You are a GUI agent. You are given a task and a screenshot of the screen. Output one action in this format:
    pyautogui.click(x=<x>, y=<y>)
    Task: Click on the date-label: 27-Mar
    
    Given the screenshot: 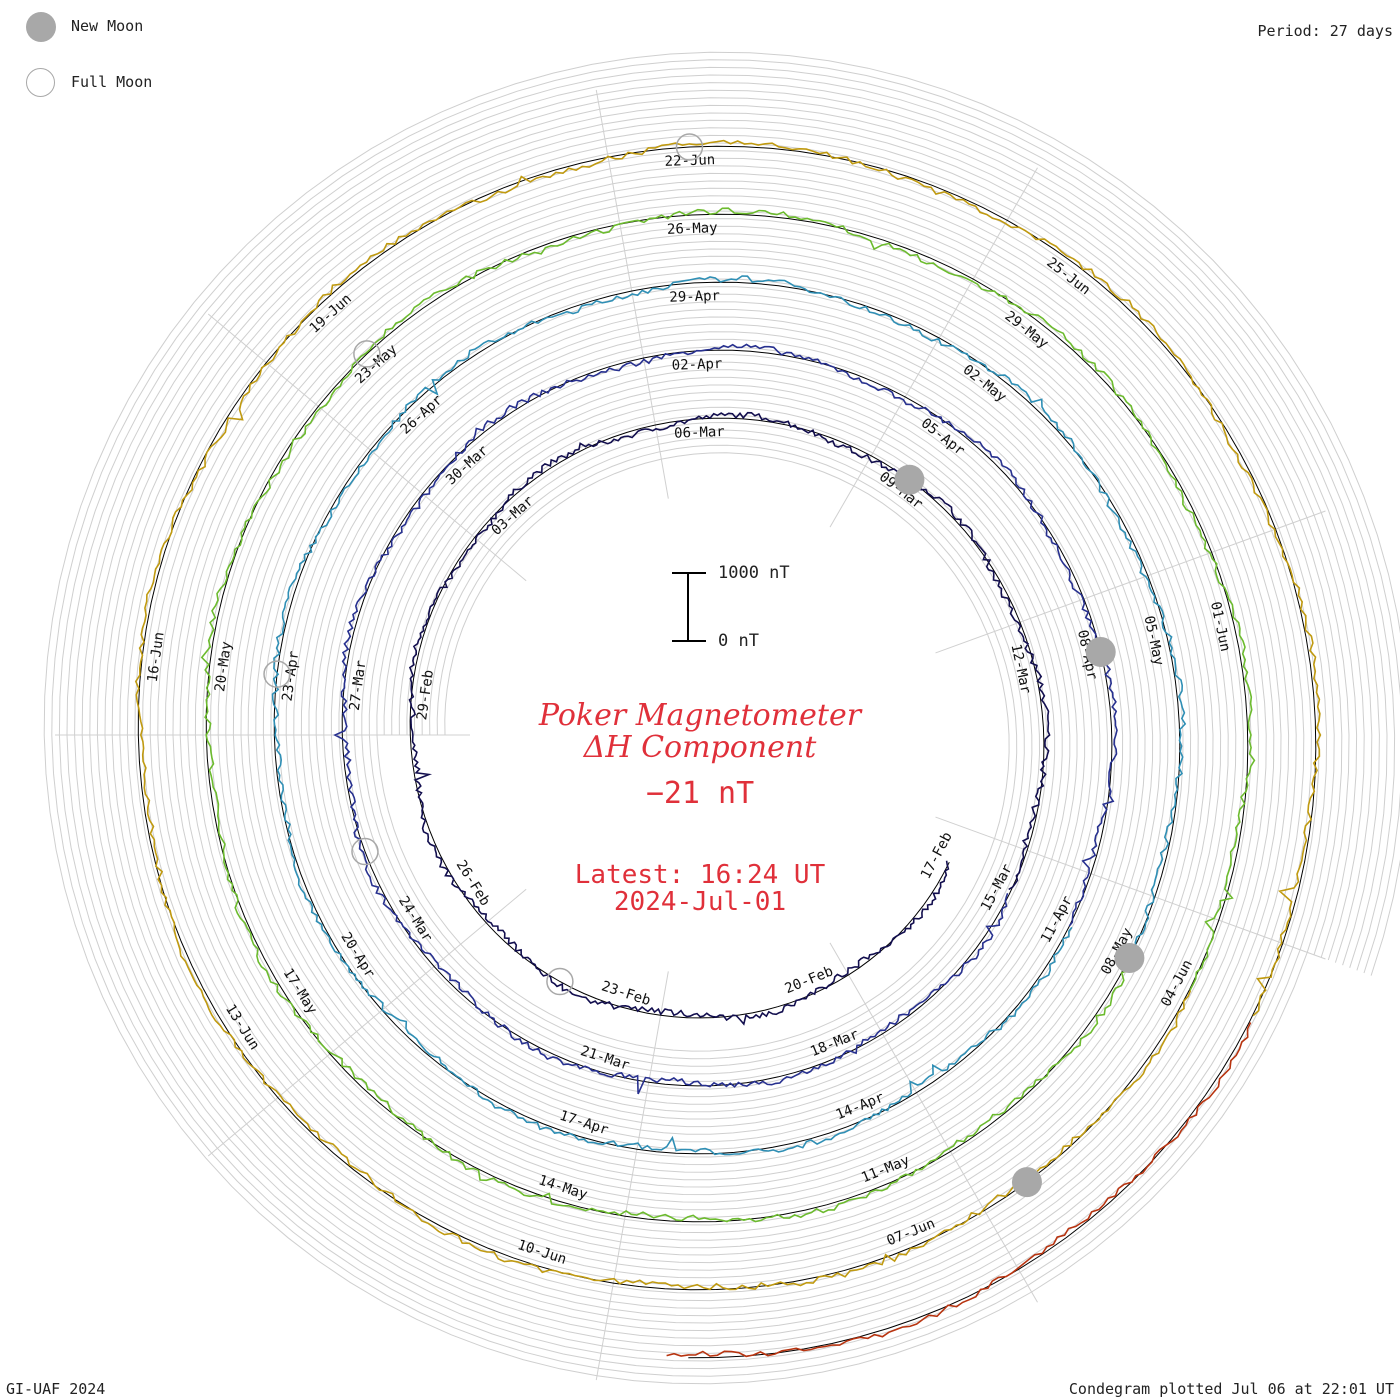 What is the action you would take?
    pyautogui.click(x=358, y=685)
    